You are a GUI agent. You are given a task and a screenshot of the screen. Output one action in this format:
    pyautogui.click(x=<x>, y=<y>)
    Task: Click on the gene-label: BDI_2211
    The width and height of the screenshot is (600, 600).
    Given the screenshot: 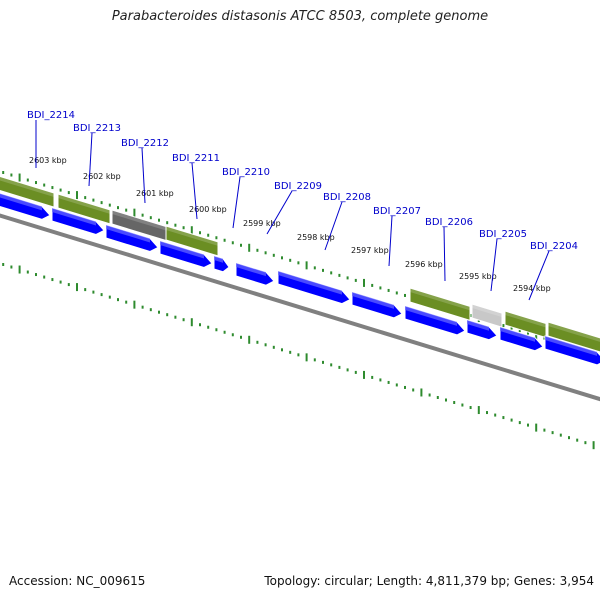 What is the action you would take?
    pyautogui.click(x=196, y=158)
    